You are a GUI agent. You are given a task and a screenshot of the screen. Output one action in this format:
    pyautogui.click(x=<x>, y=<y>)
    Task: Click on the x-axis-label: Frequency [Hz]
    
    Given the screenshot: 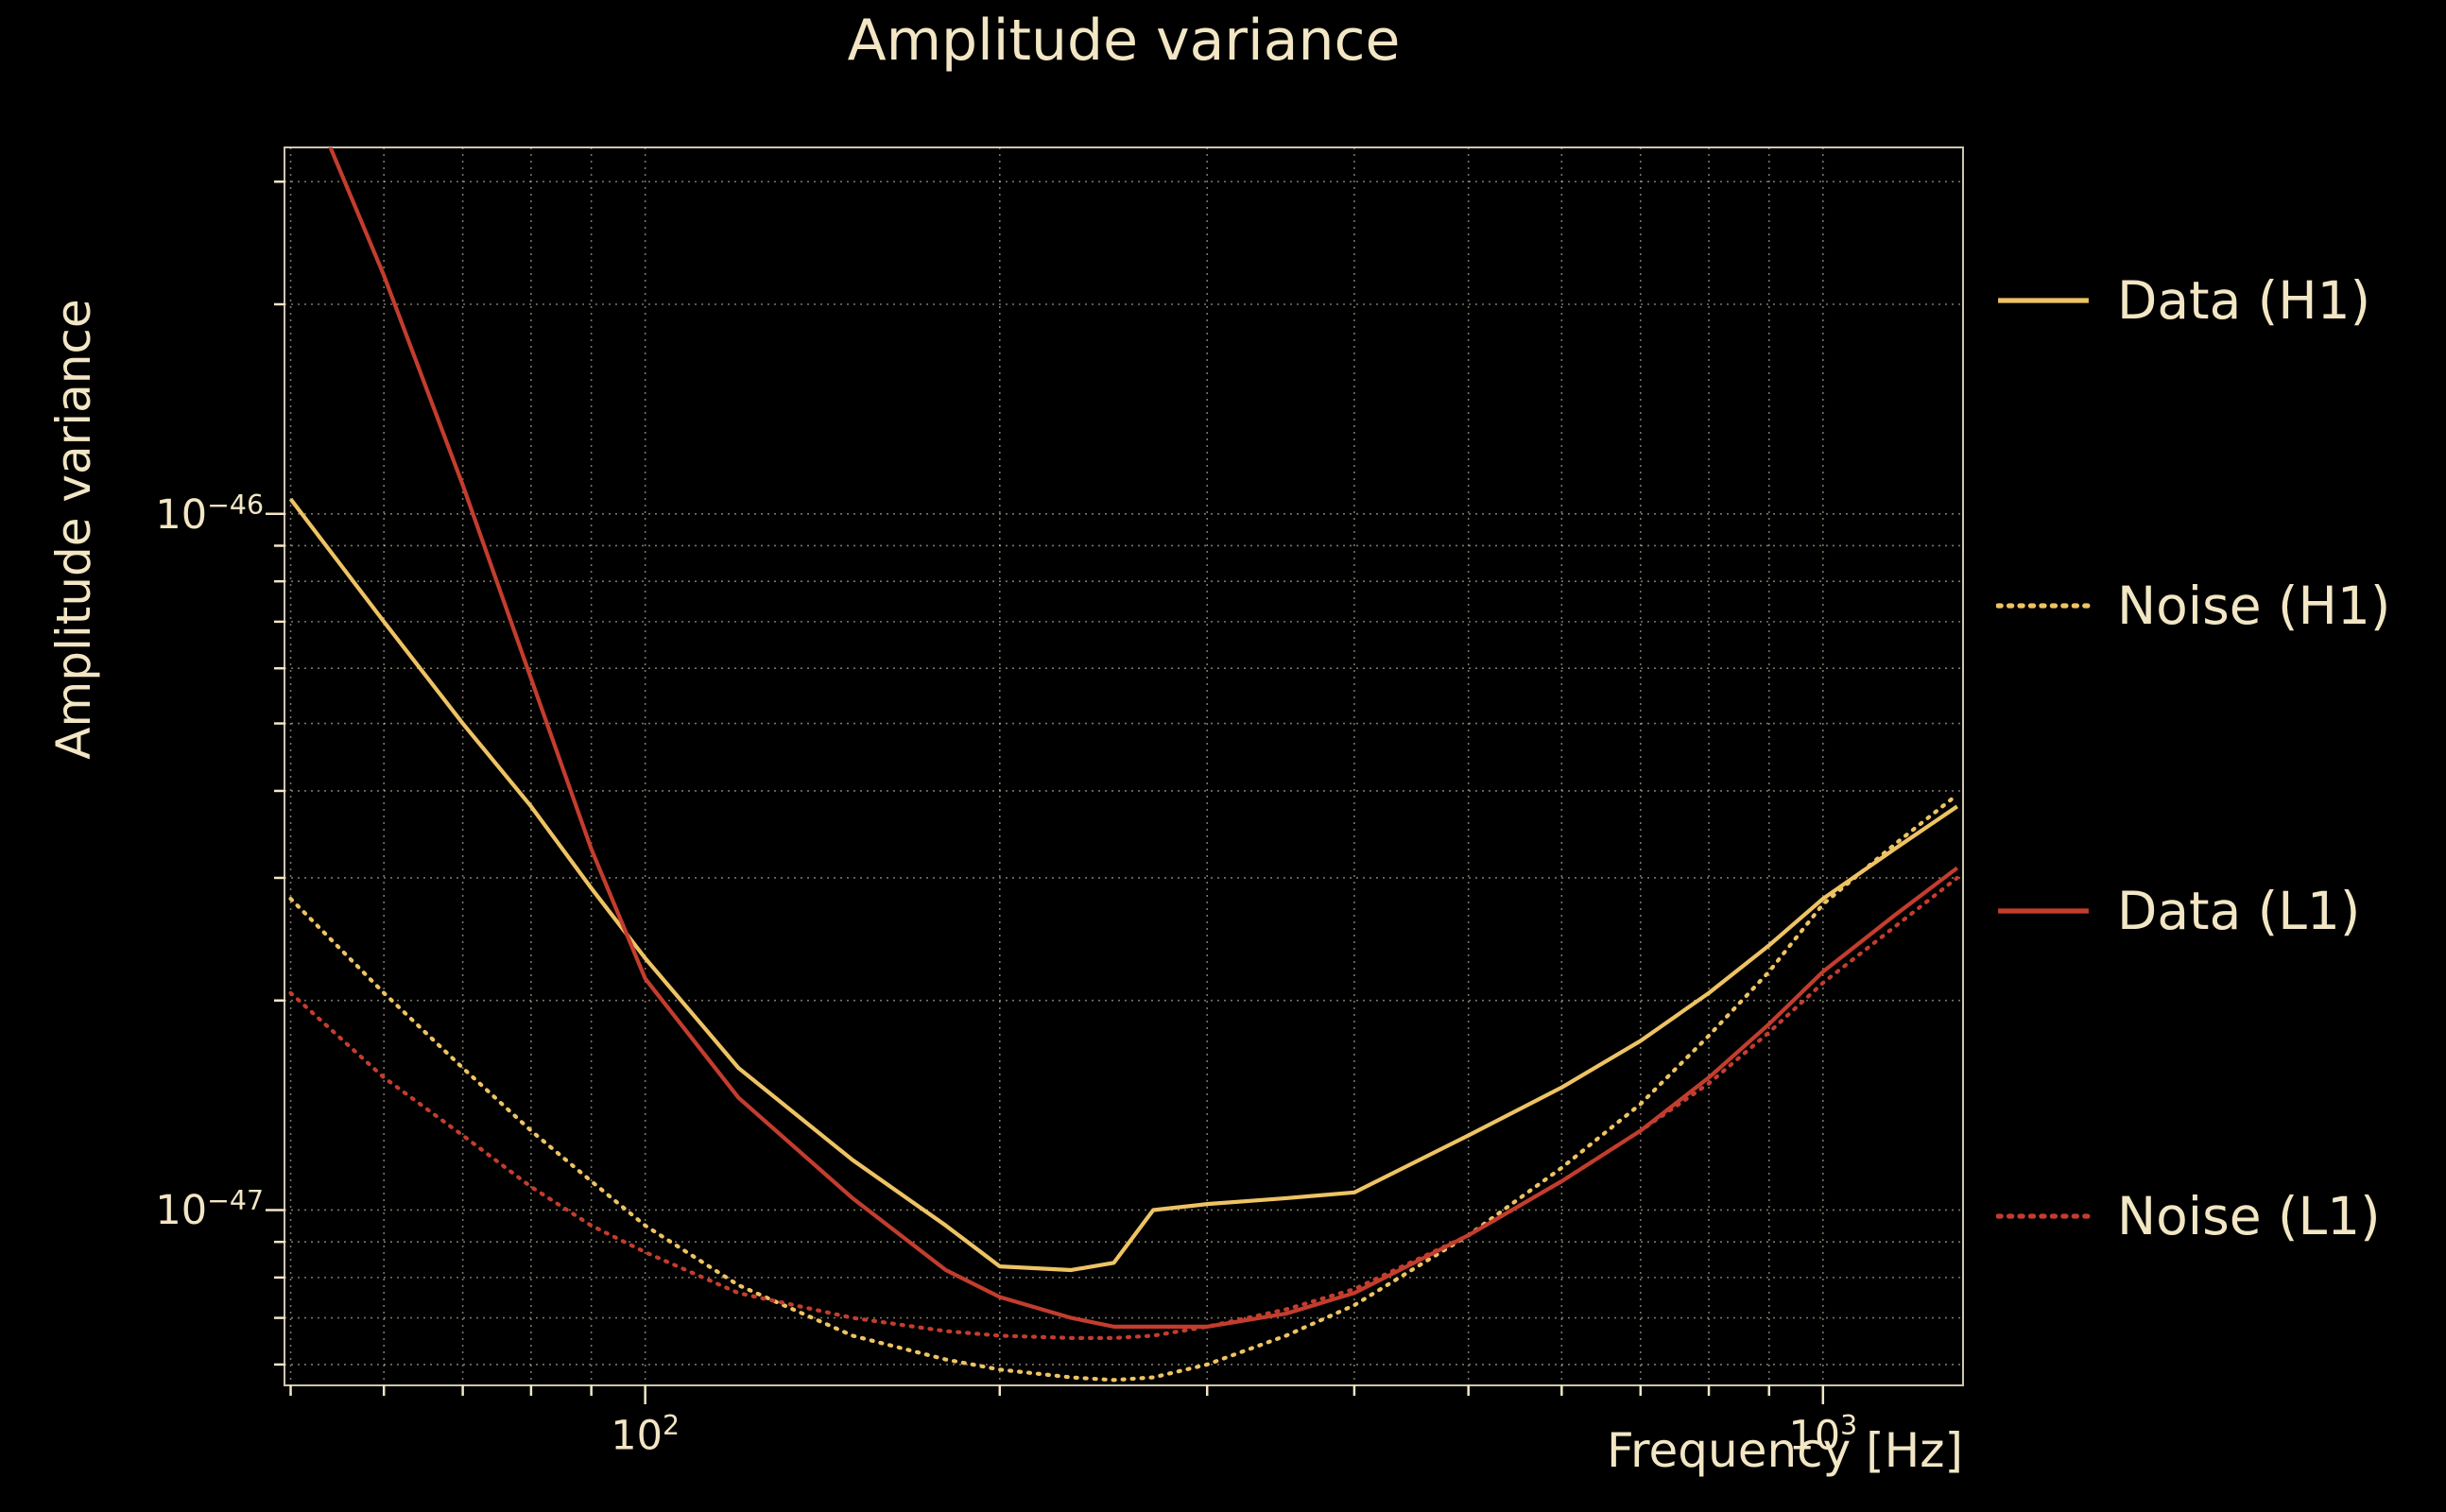 What is the action you would take?
    pyautogui.click(x=1784, y=1450)
    